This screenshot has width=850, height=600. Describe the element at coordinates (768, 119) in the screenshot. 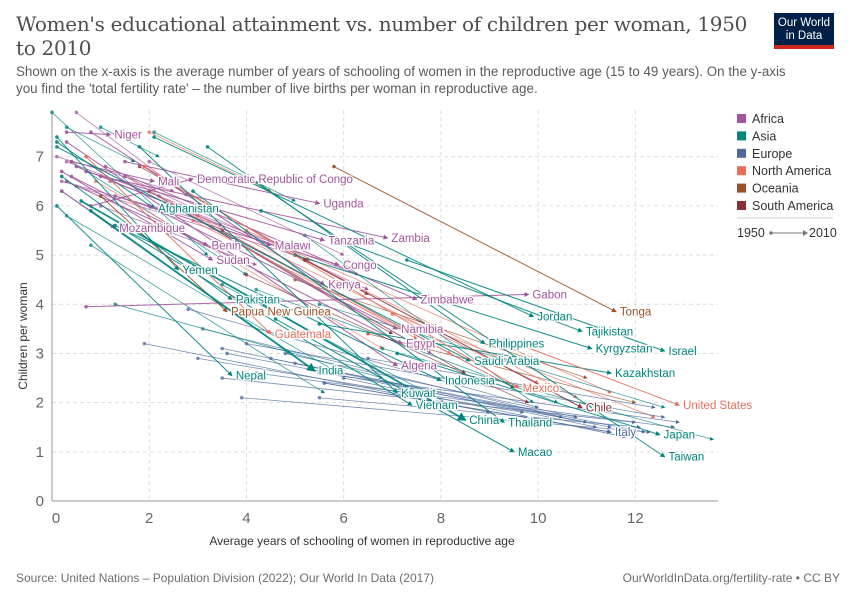

I see `legend-label-africa: Africa` at that location.